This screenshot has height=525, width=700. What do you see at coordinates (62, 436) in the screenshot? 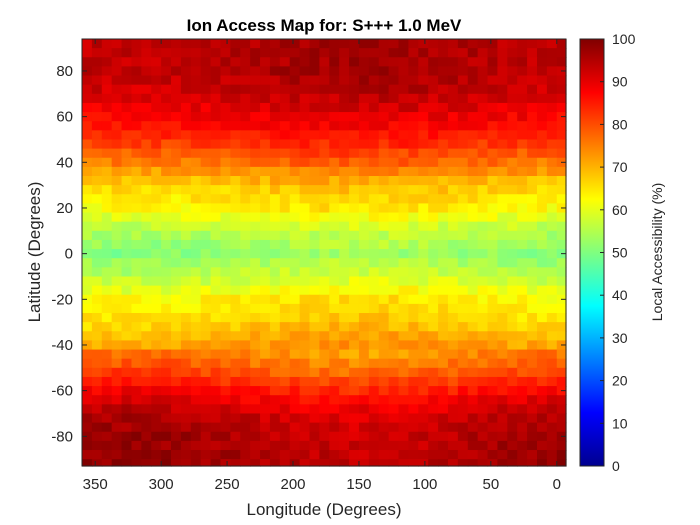
I see `y-tick-label: -80` at bounding box center [62, 436].